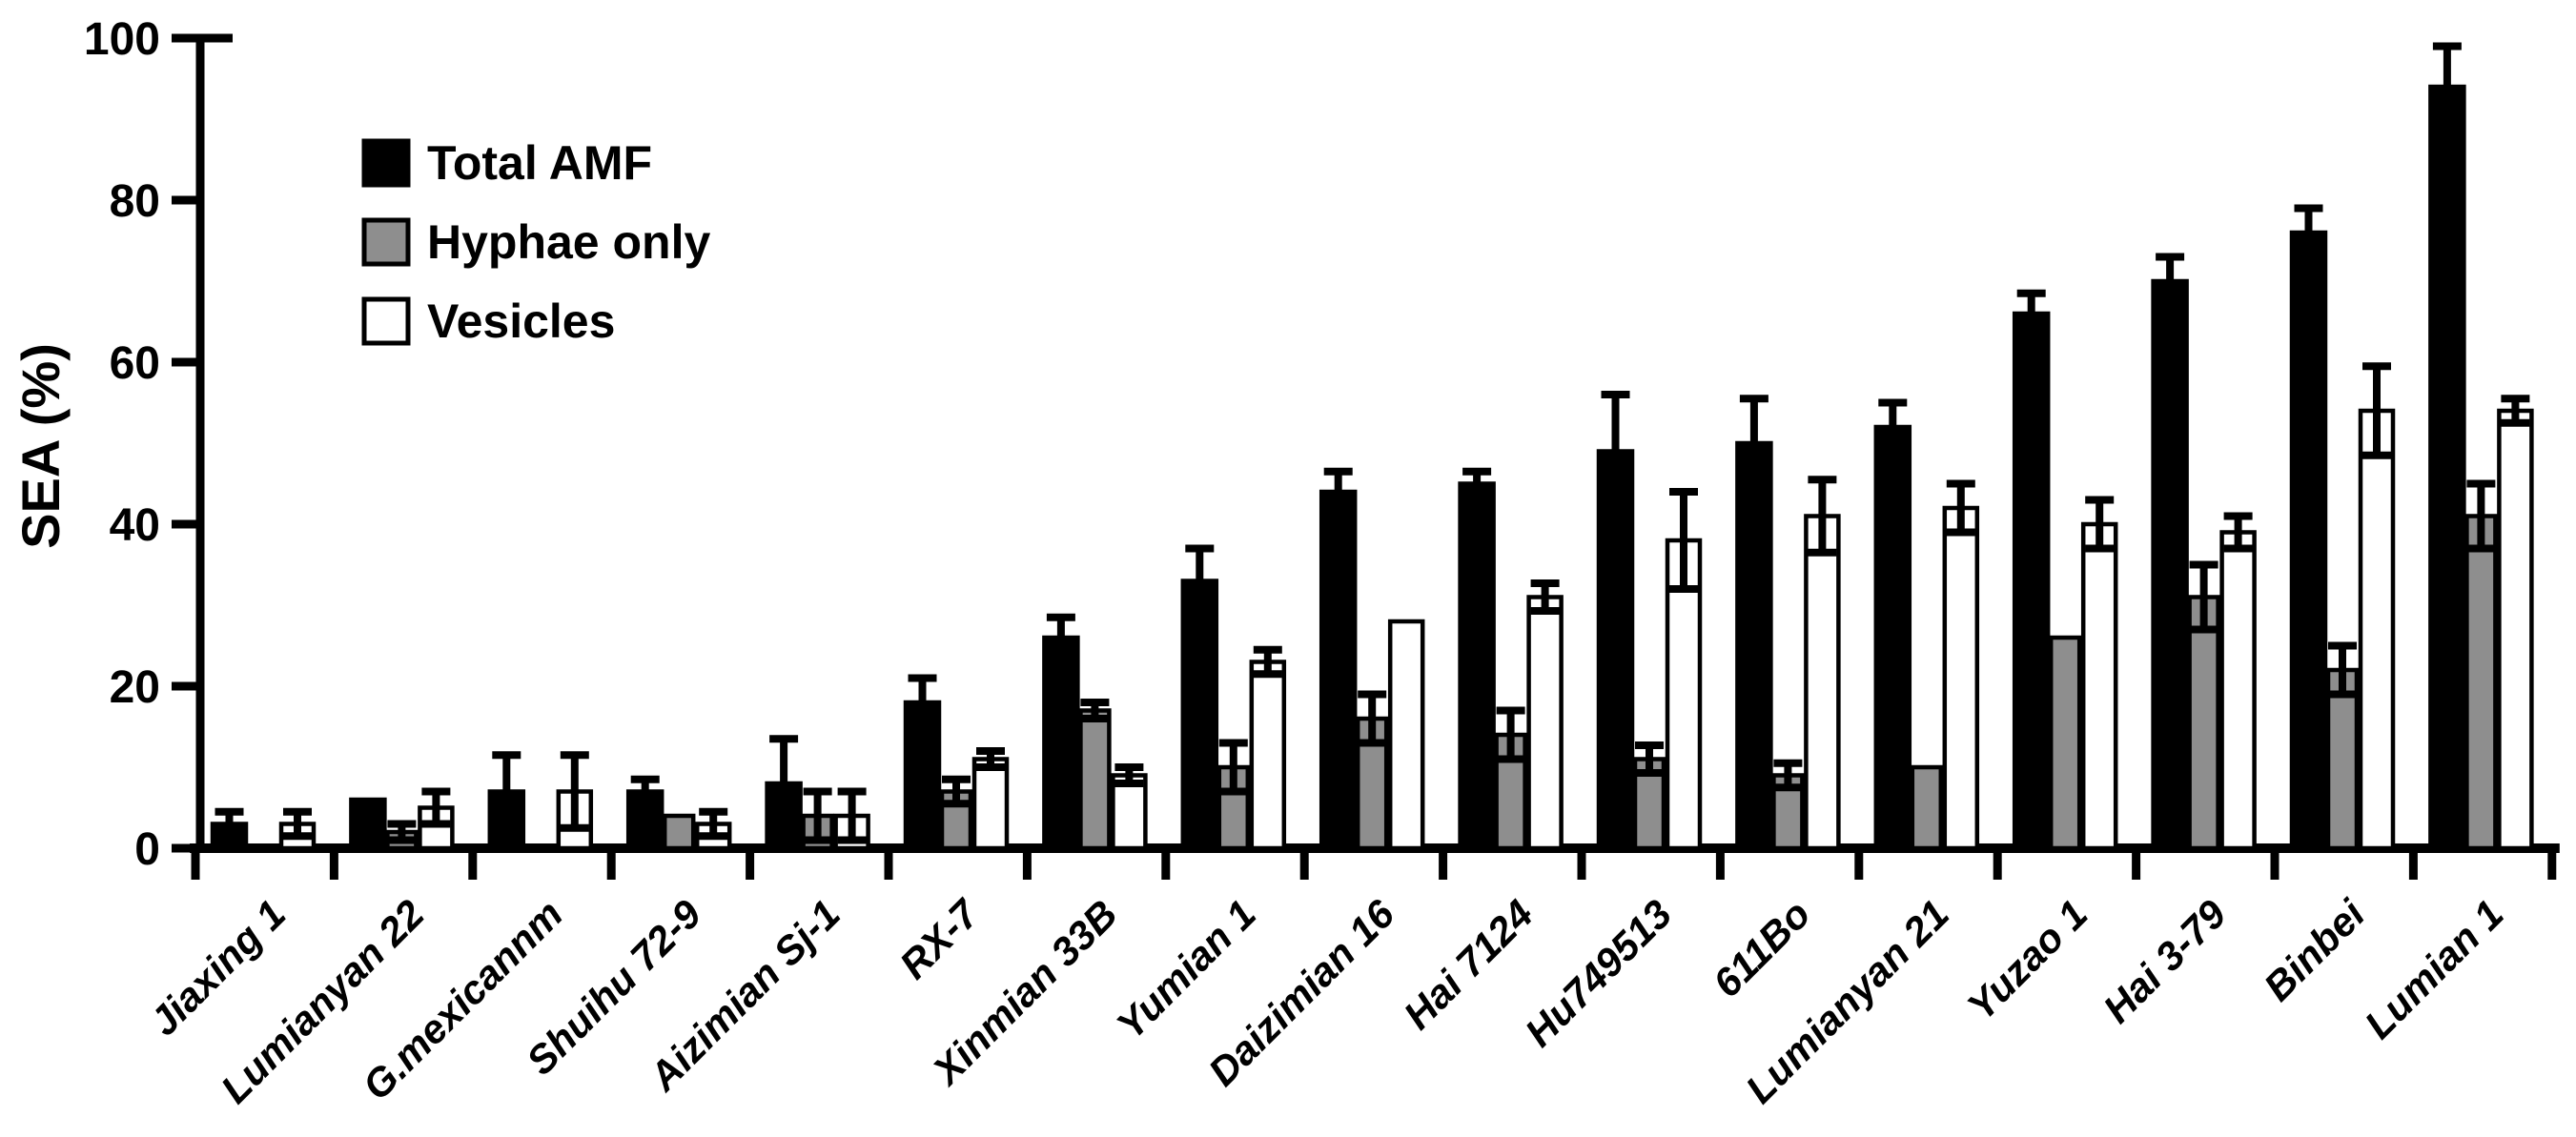 This screenshot has width=2576, height=1137. Describe the element at coordinates (386, 242) in the screenshot. I see `filled-gray-square-icon` at that location.